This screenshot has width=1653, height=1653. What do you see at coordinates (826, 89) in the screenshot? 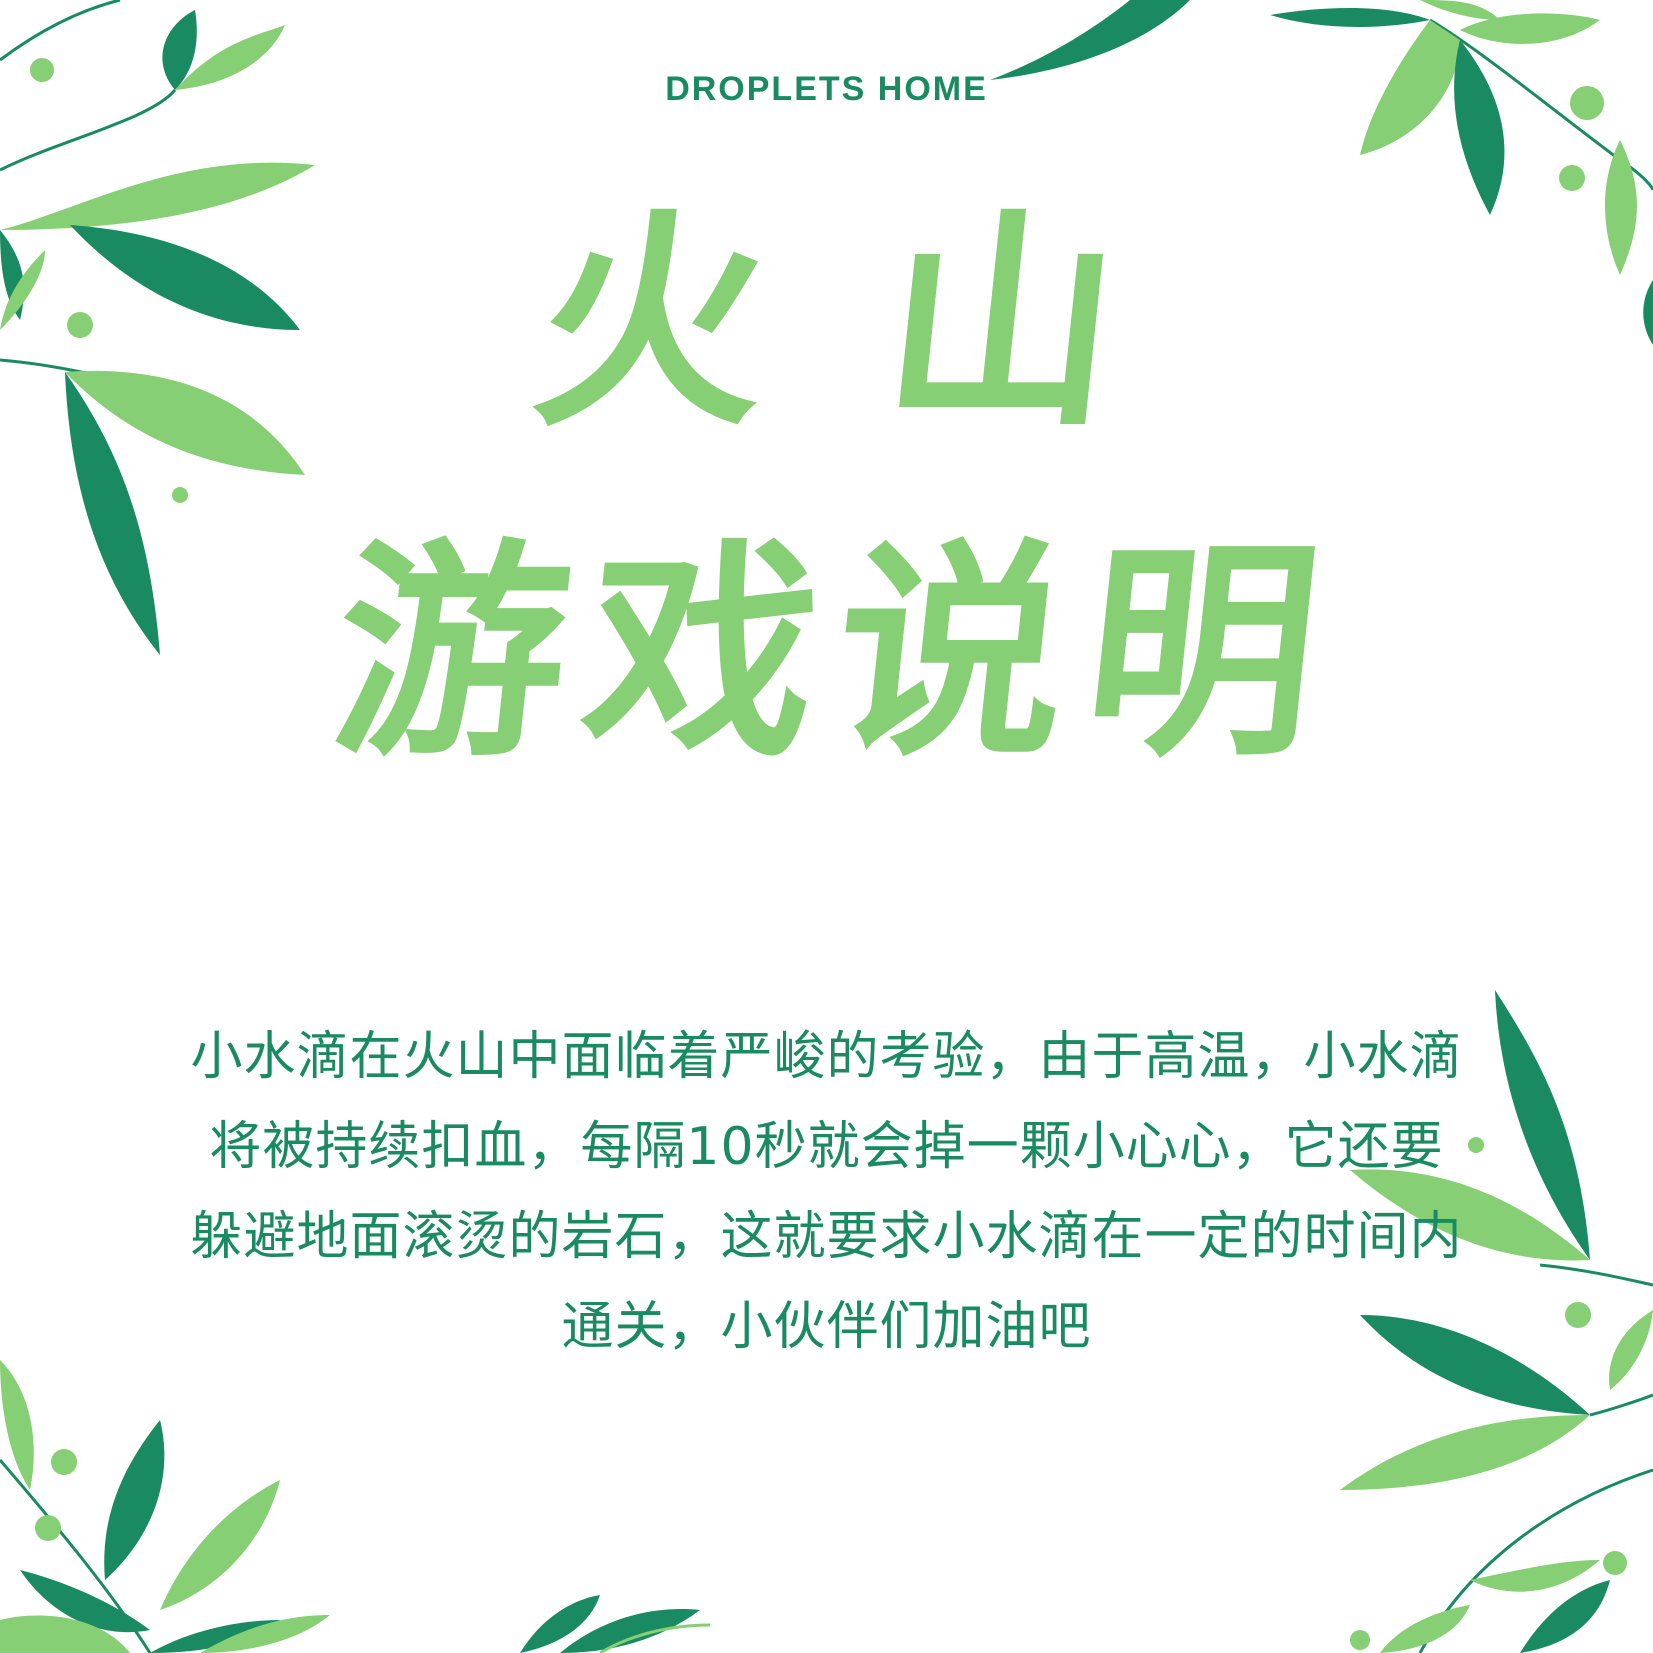
I see `brand-name: DROPLETS HOME` at bounding box center [826, 89].